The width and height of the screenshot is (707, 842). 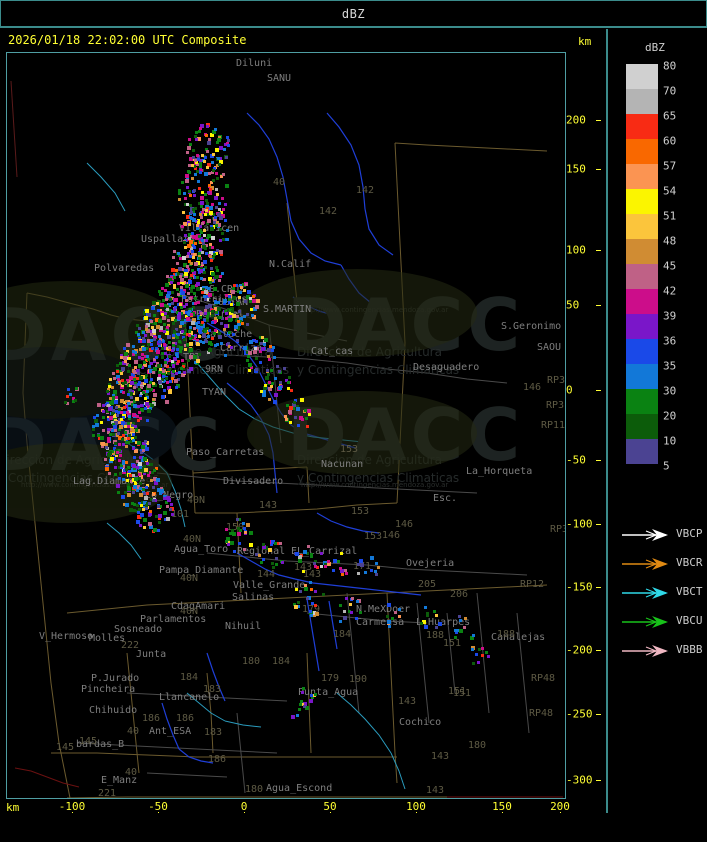 What do you see at coordinates (598, 714) in the screenshot?
I see `y-tick-mark` at bounding box center [598, 714].